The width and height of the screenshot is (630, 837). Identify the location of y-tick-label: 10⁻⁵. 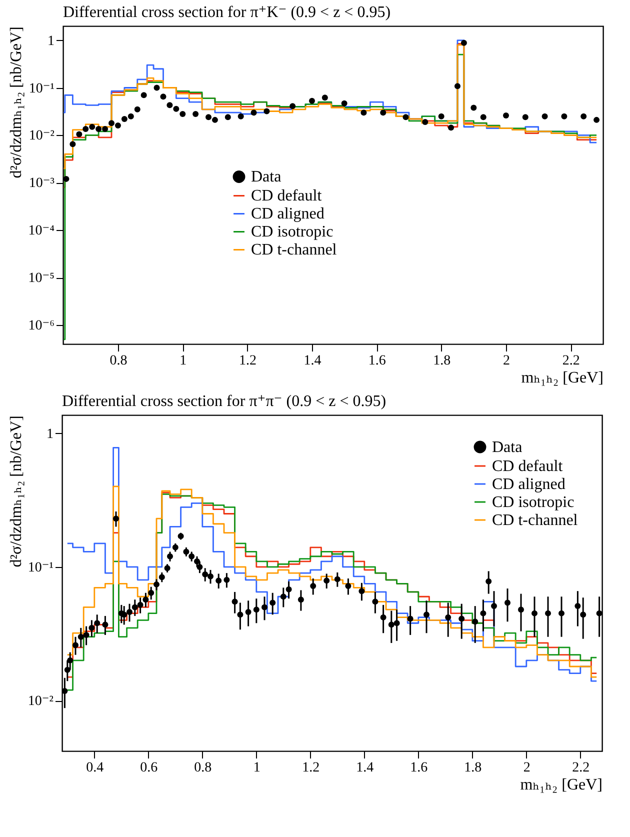
(41, 278).